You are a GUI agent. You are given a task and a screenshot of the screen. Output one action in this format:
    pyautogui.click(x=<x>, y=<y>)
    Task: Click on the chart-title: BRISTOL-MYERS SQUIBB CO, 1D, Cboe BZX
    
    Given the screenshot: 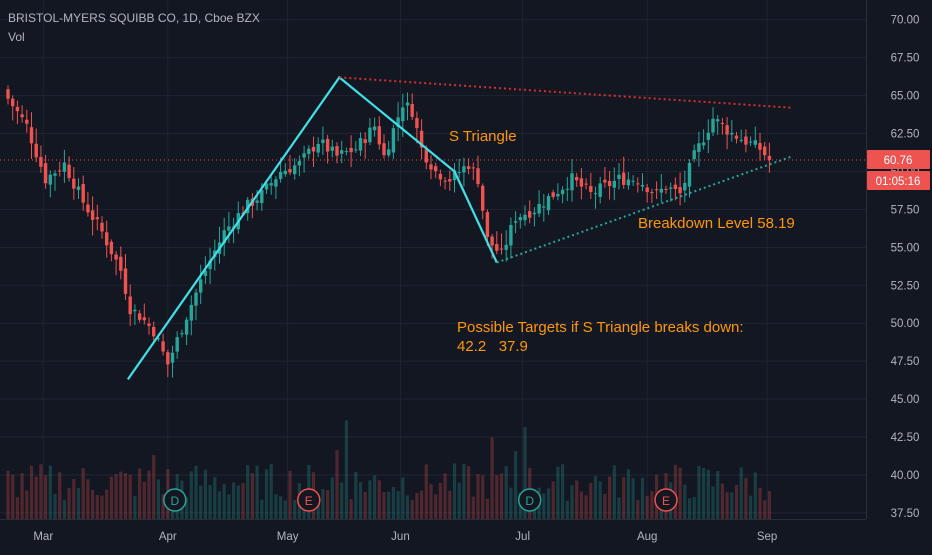 What is the action you would take?
    pyautogui.click(x=134, y=18)
    